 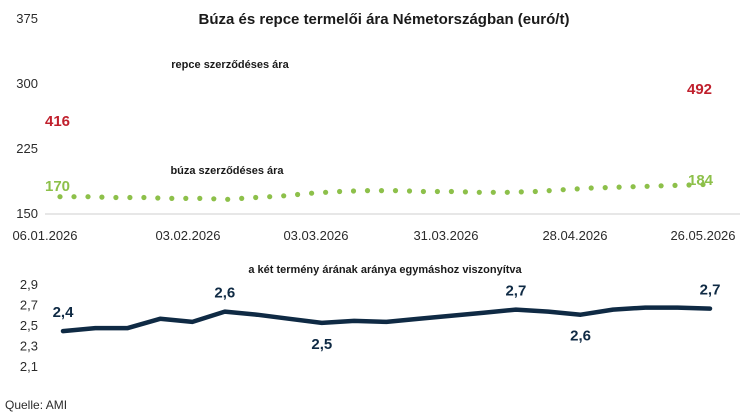 What do you see at coordinates (27, 18) in the screenshot?
I see `y-tick-label: 375` at bounding box center [27, 18].